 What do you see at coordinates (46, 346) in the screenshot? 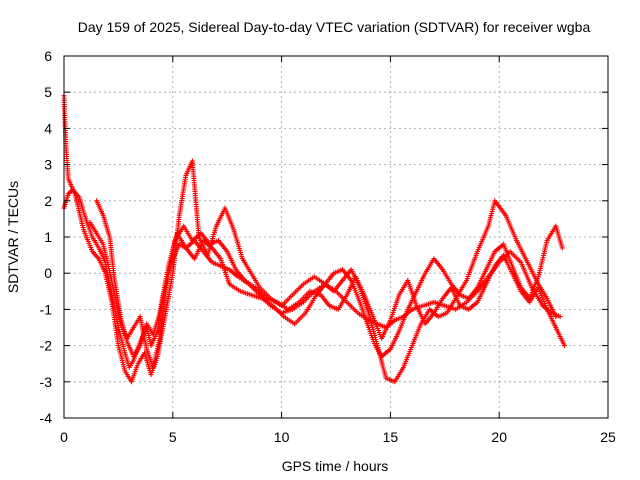
I see `y-tick-label: -2` at bounding box center [46, 346].